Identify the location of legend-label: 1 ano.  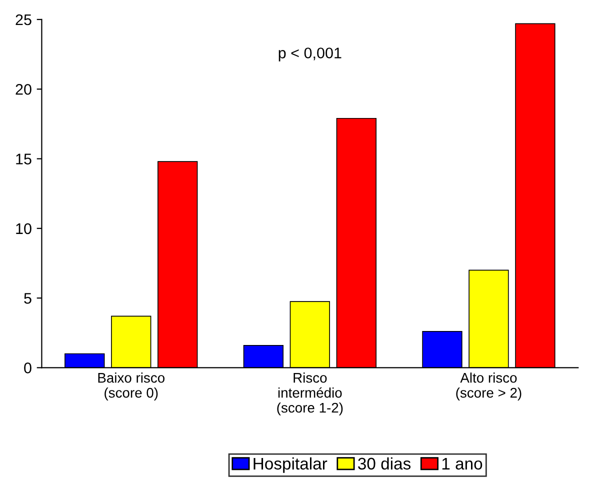
(462, 464).